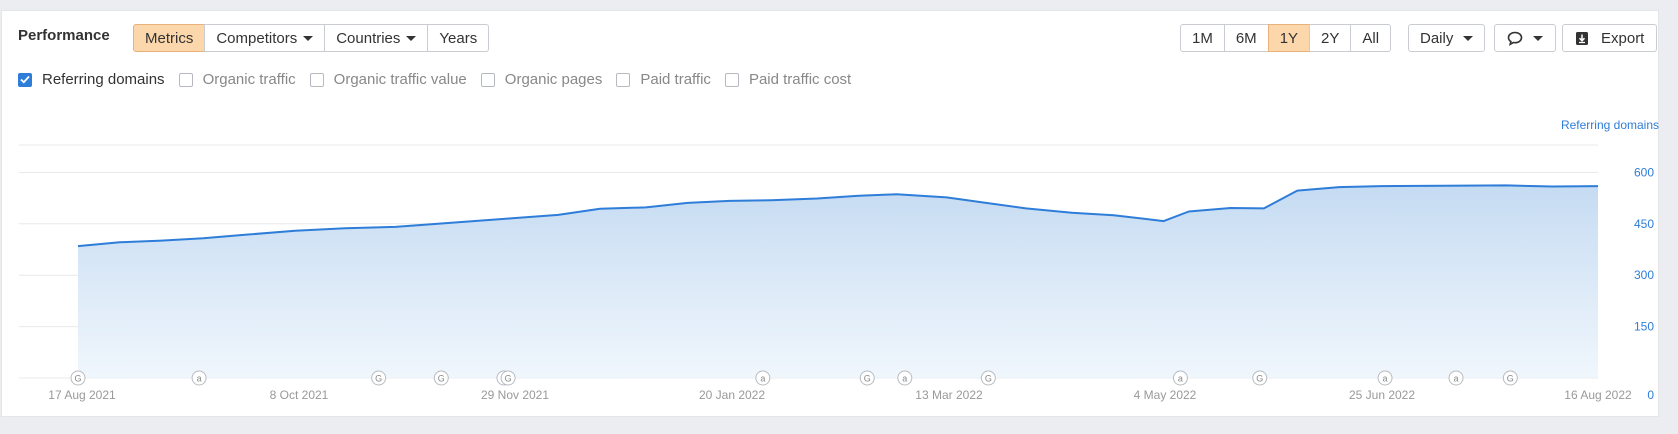 This screenshot has width=1678, height=434. I want to click on export-button: Export, so click(1610, 38).